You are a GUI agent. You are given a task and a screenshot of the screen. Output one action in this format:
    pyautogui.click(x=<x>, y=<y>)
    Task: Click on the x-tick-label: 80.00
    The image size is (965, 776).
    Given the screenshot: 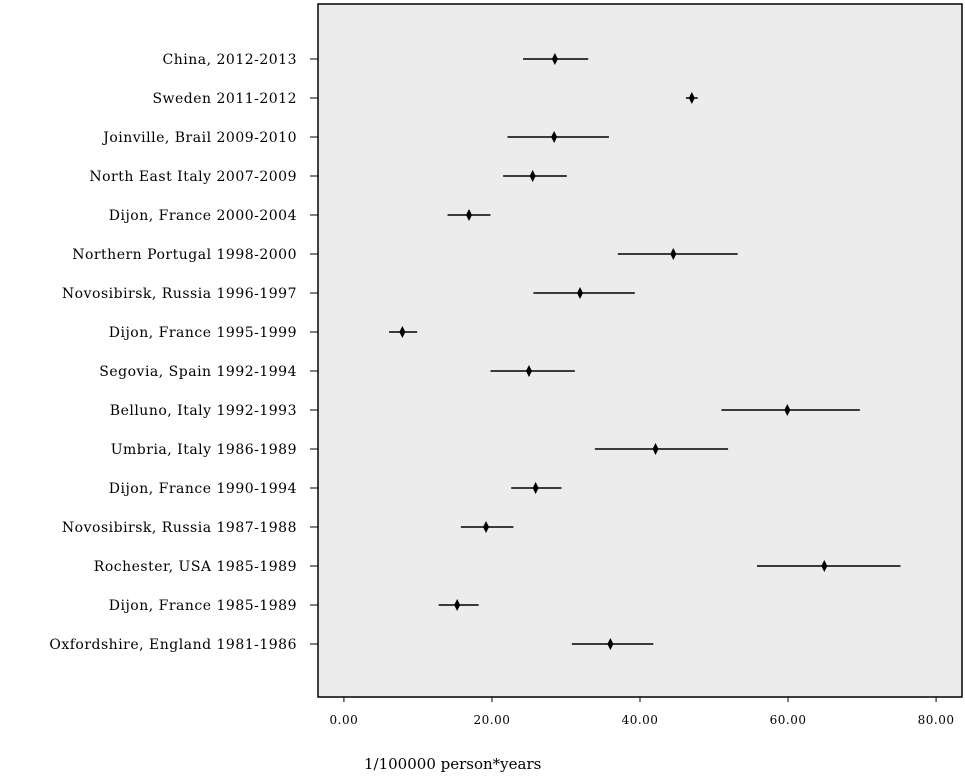 What is the action you would take?
    pyautogui.click(x=936, y=720)
    